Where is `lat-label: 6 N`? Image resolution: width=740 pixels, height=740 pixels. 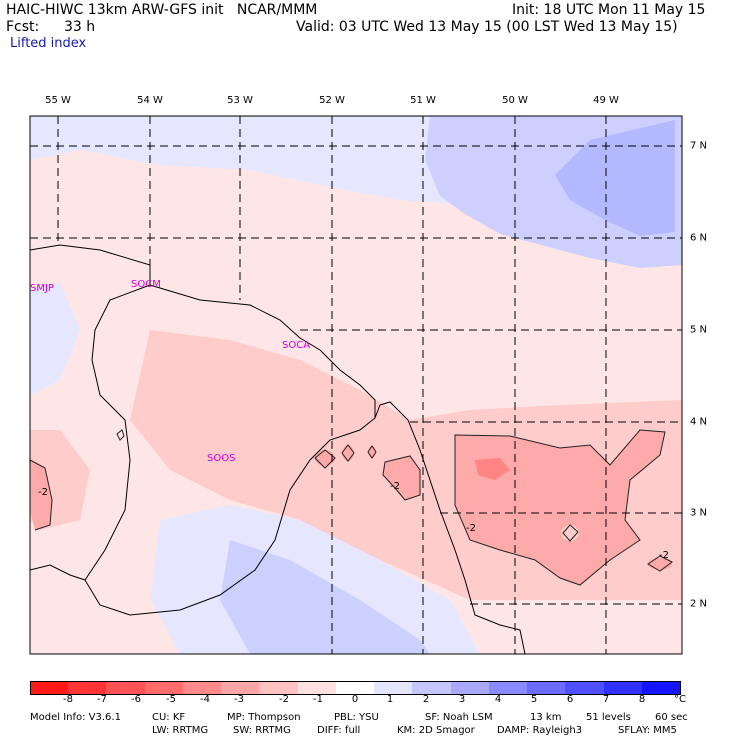
lat-label: 6 N is located at coordinates (699, 238).